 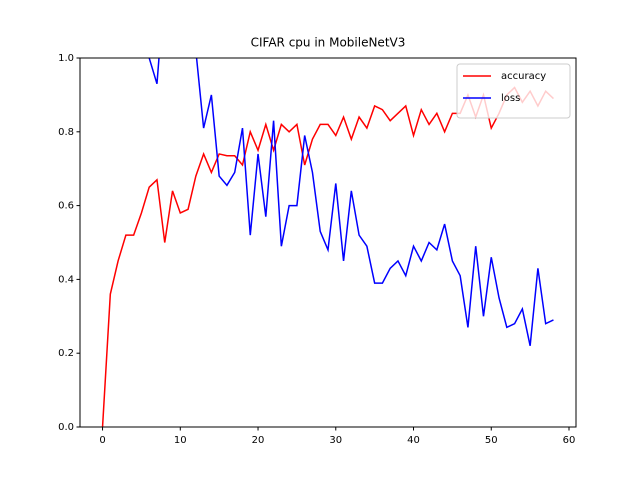 I want to click on x-tick-label: 50, so click(x=491, y=440).